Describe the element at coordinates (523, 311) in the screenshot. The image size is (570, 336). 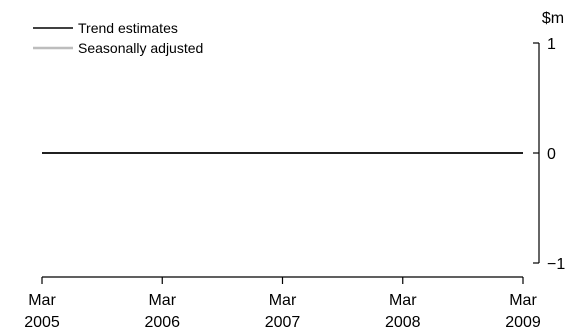
I see `x-tick-label: Mar 2009` at that location.